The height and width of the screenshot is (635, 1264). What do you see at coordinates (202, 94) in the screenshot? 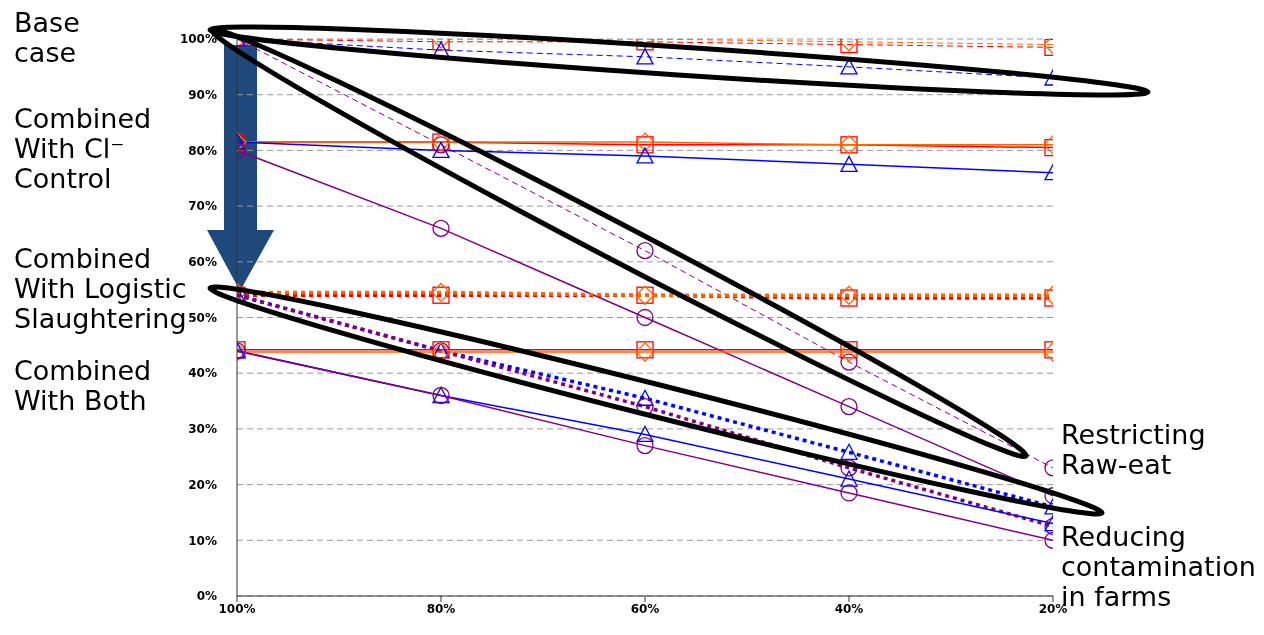
I see `y-tick-label: 90%` at bounding box center [202, 94].